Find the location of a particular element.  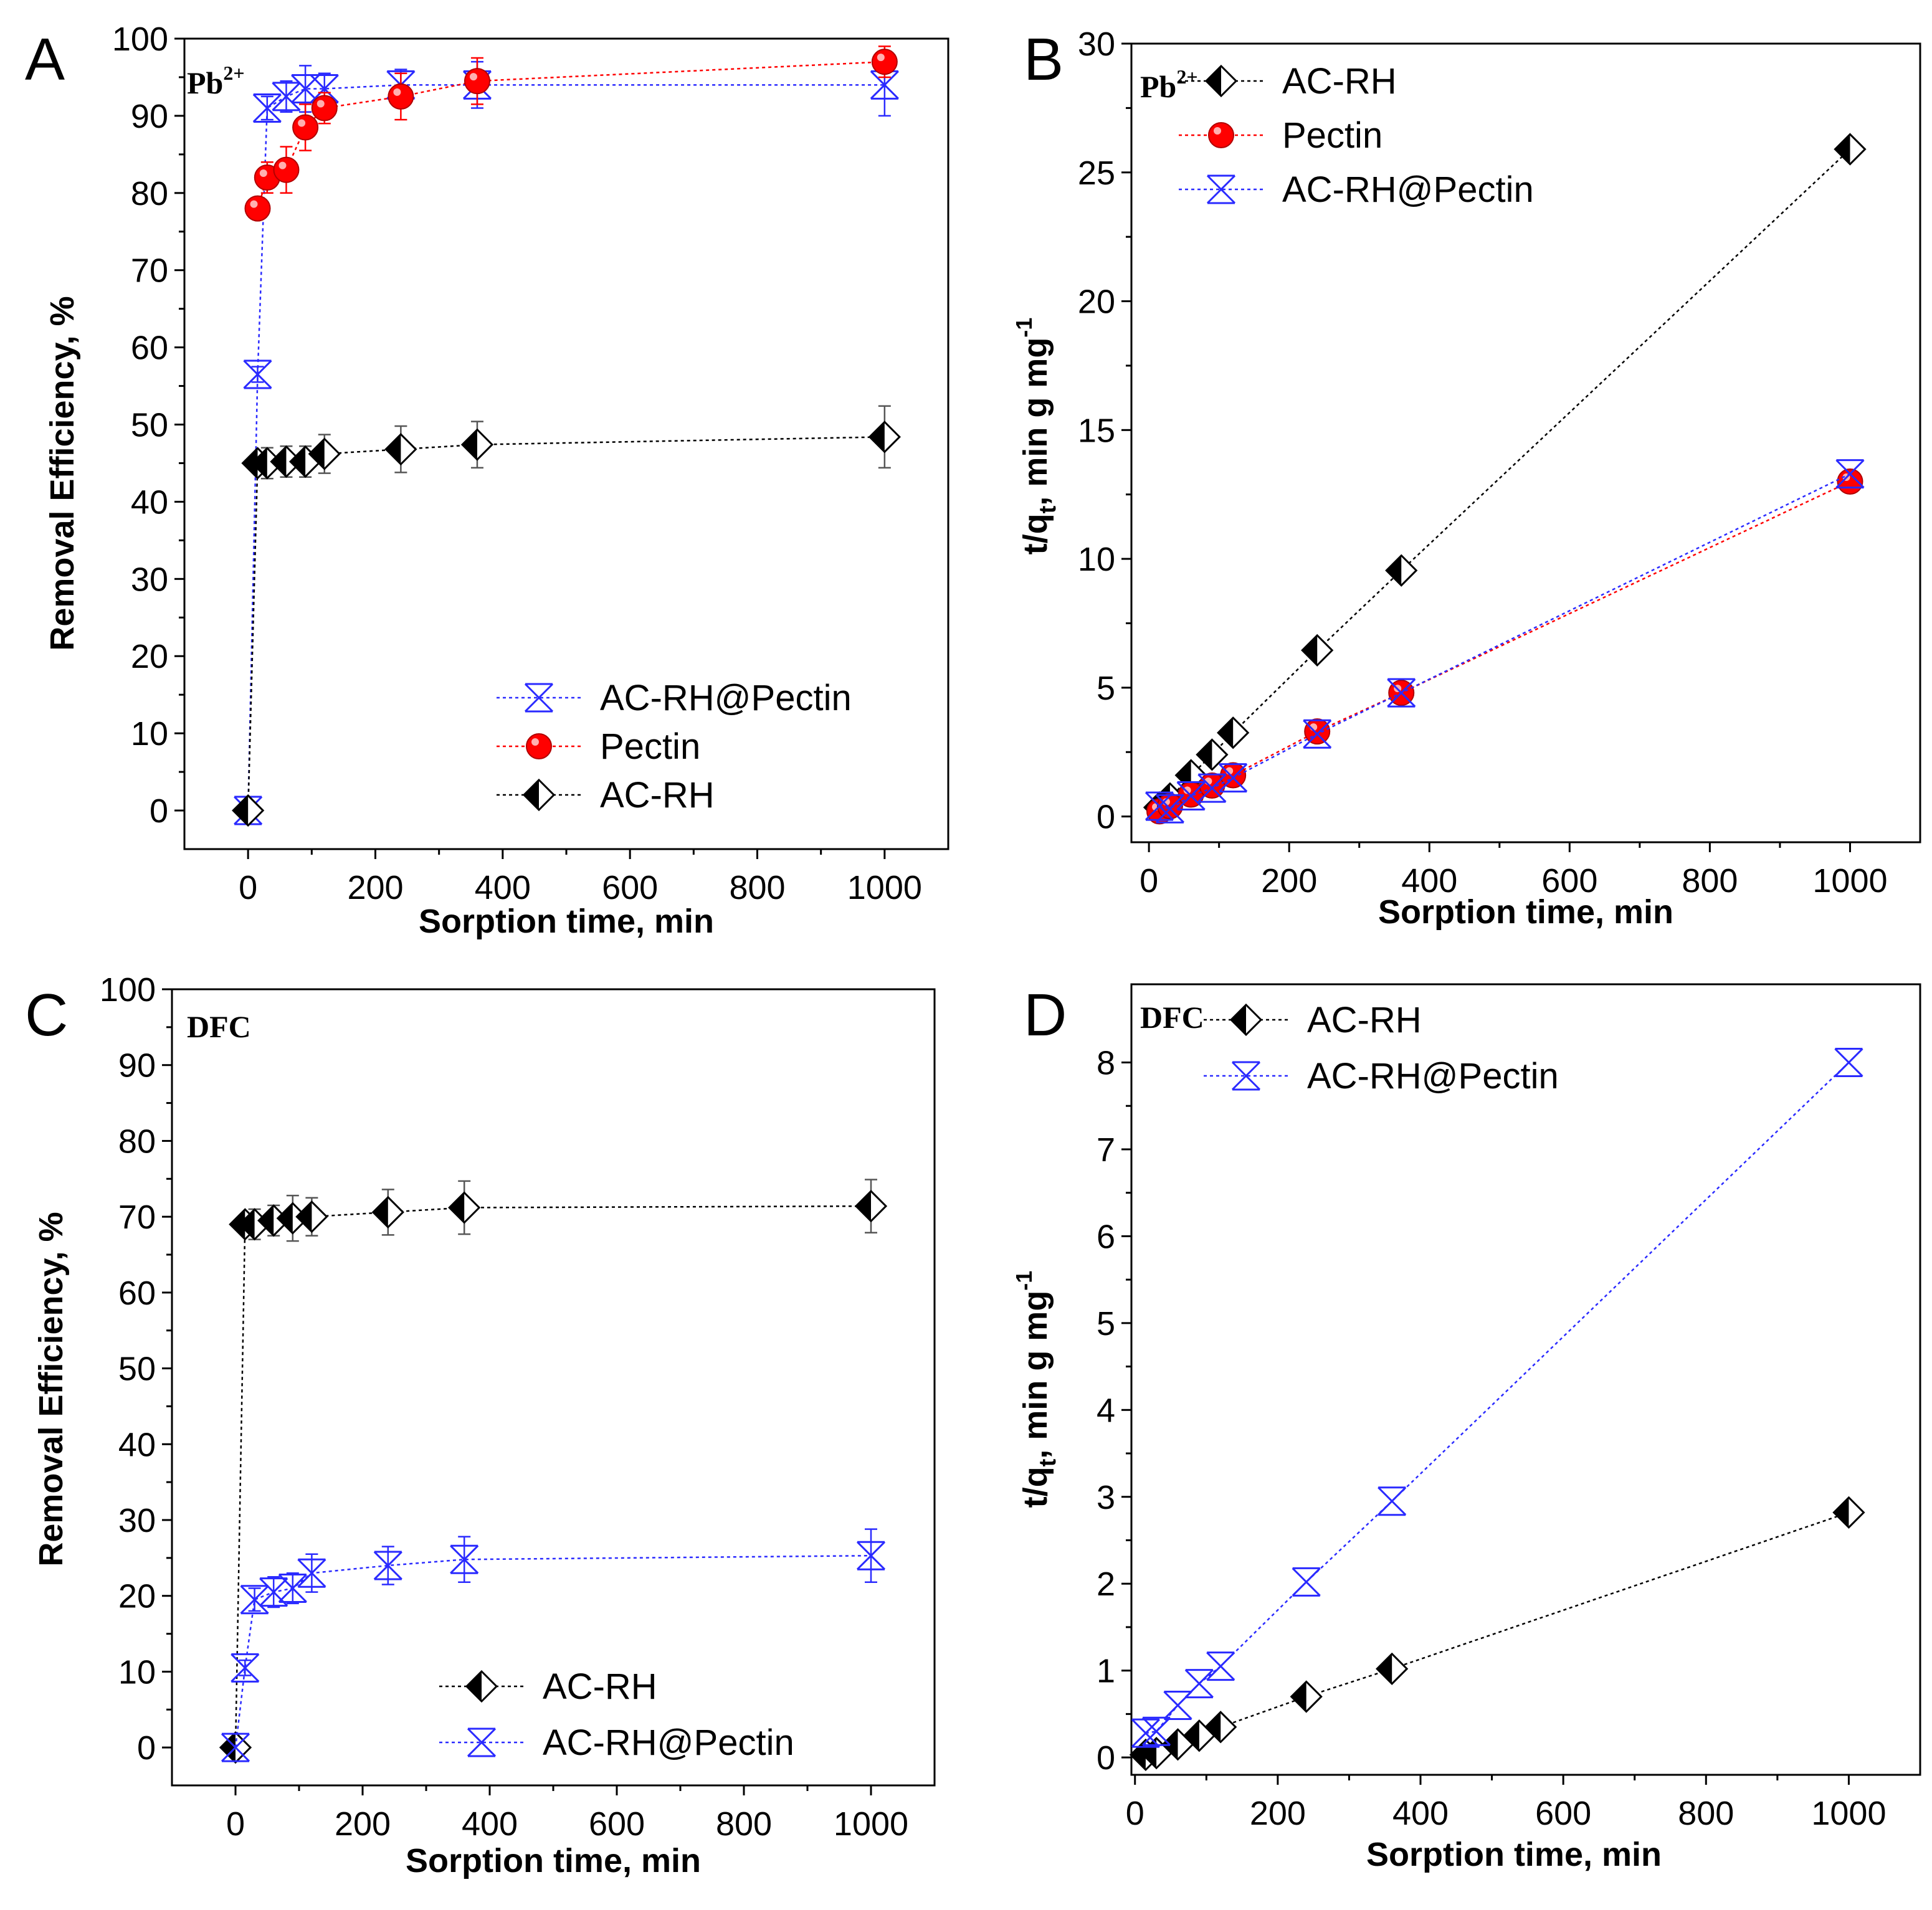

series-ac-rh-pectin is located at coordinates (1504, 641).